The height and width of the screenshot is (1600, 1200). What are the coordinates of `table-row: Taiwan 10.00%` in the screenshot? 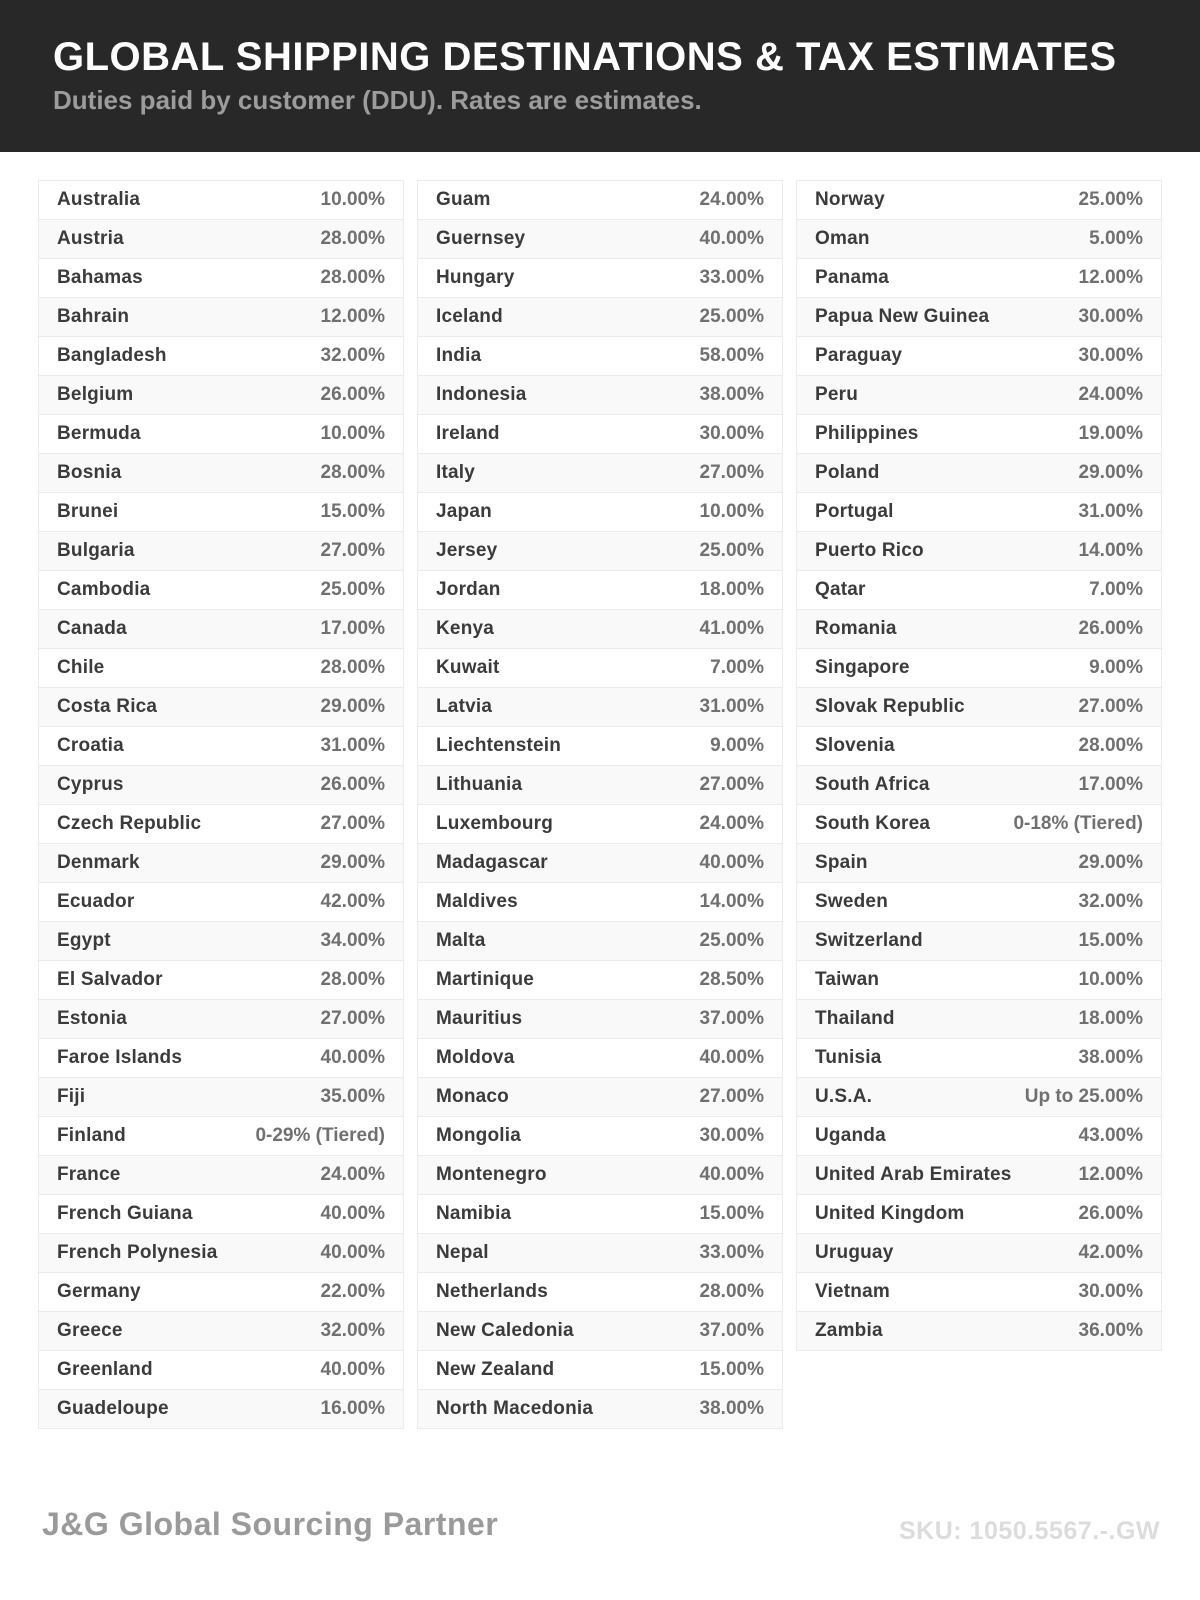 It's located at (979, 980).